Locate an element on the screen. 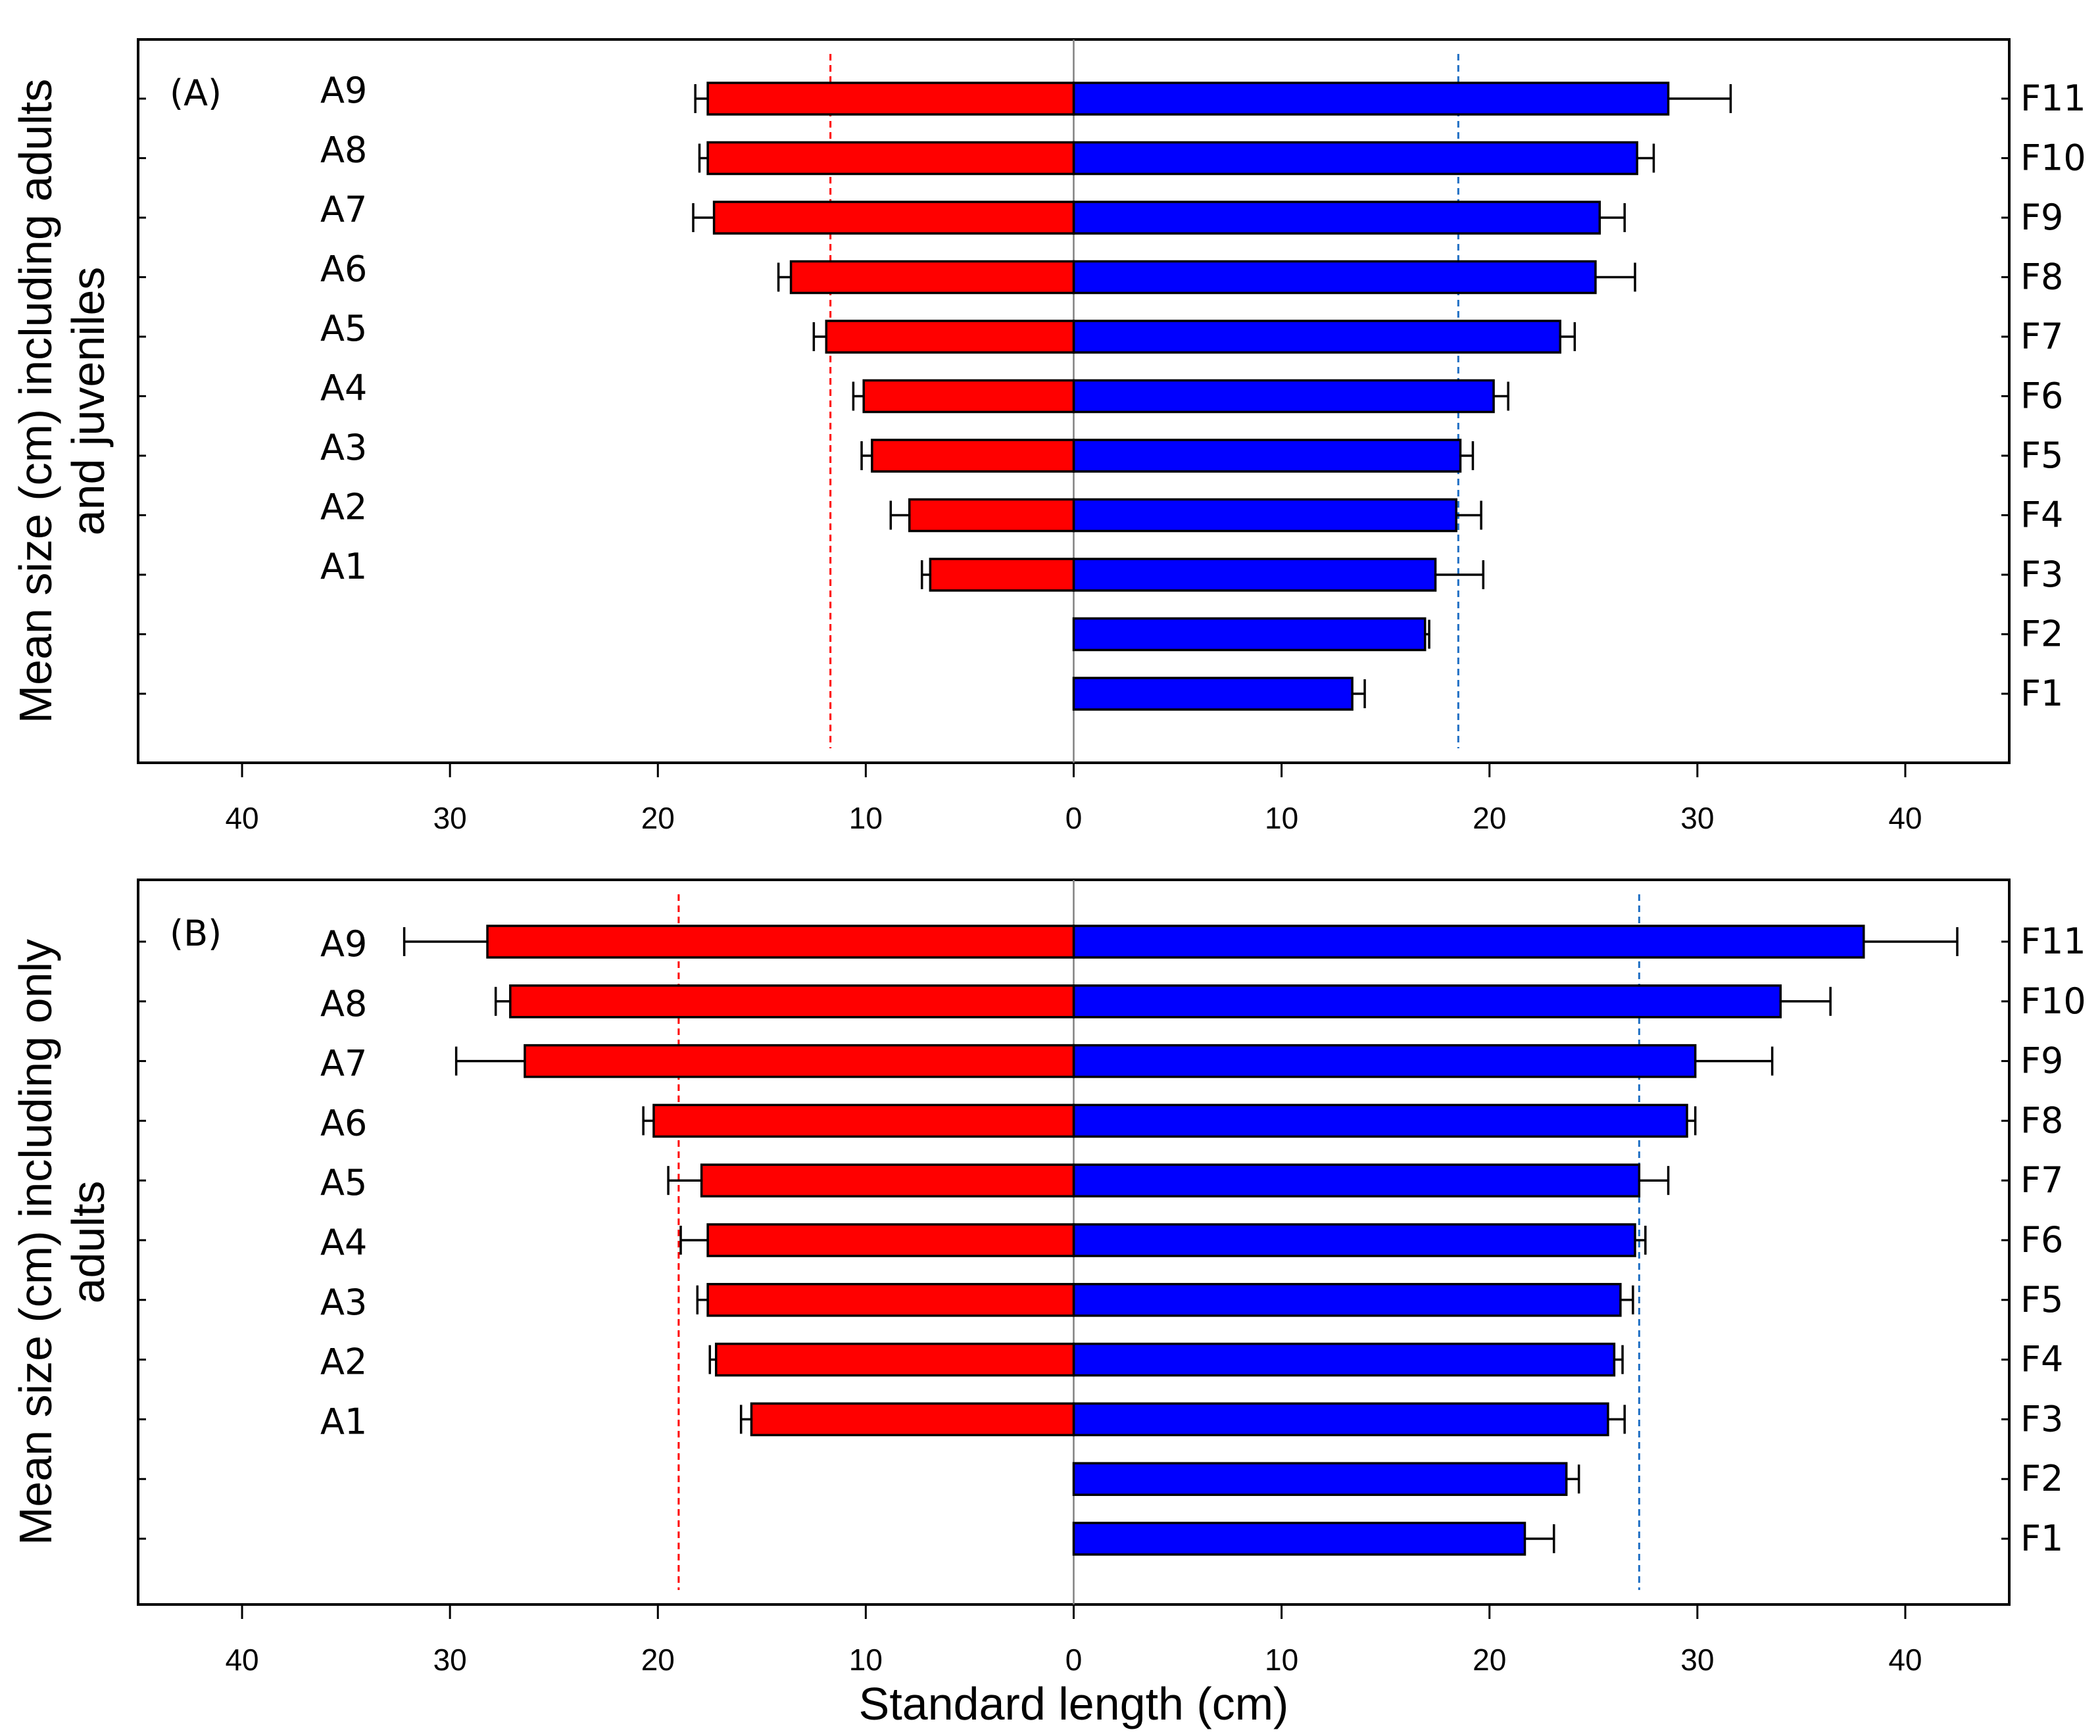 The width and height of the screenshot is (2100, 1736). y-axis-label-line-2: and juveniles is located at coordinates (88, 401).